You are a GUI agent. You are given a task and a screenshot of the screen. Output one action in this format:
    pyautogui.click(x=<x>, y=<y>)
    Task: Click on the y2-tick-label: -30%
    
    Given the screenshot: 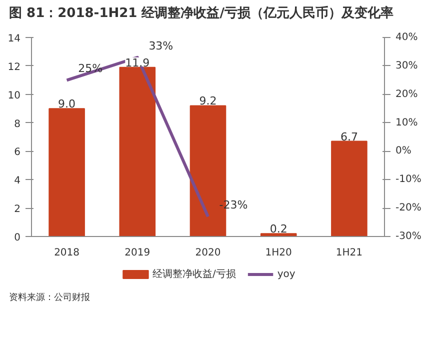 What is the action you would take?
    pyautogui.click(x=409, y=236)
    